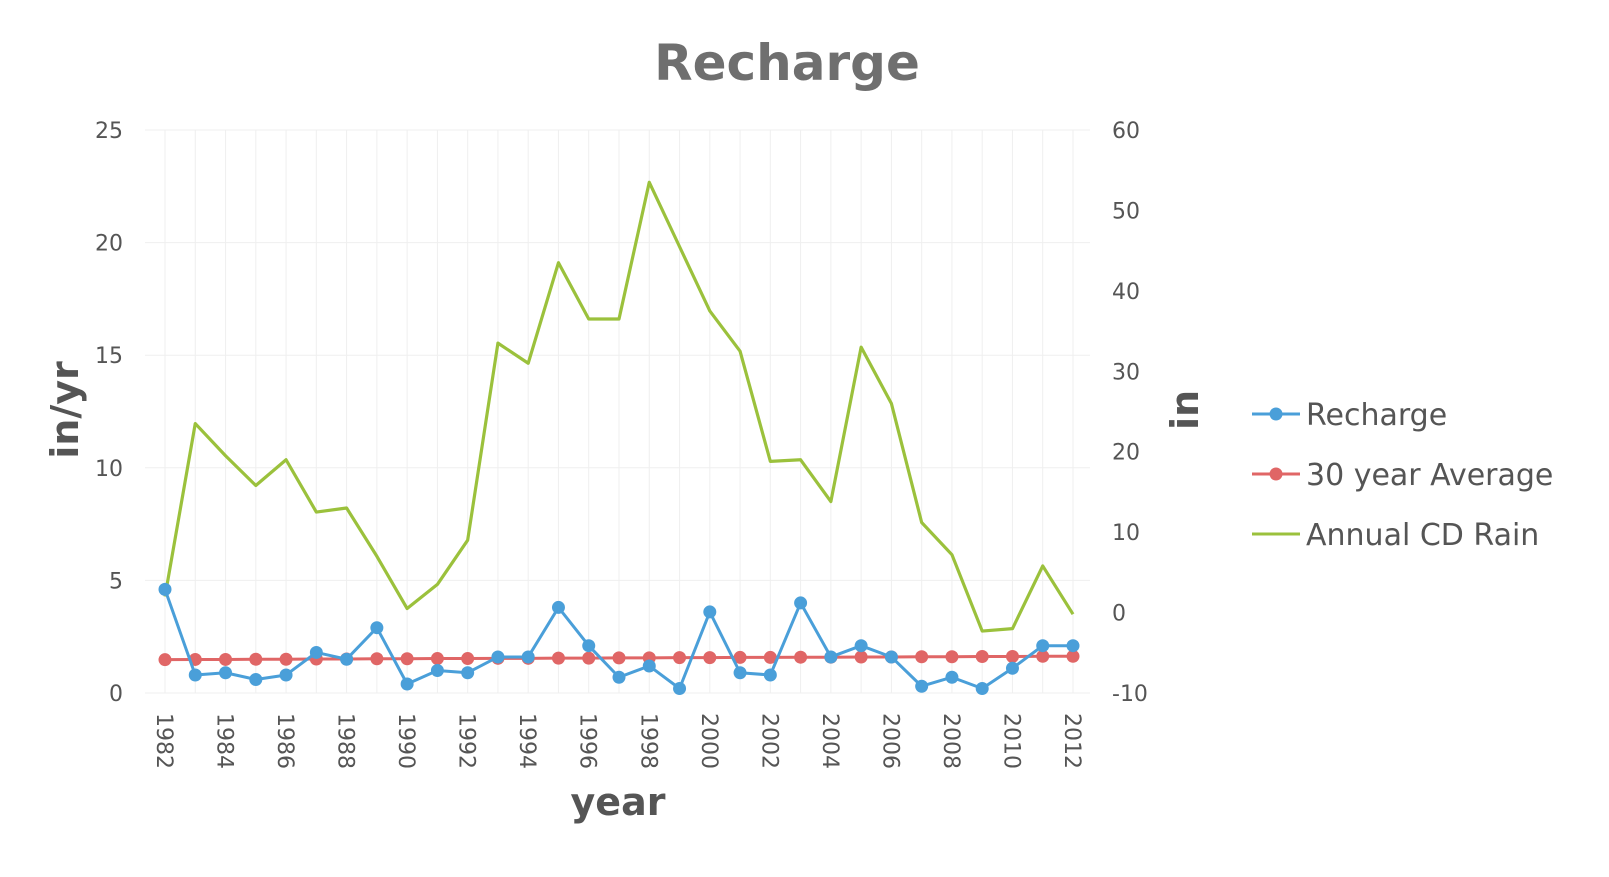 The image size is (1609, 877). Describe the element at coordinates (109, 413) in the screenshot. I see `y-axis-ticks: 0 5 10 15 20 25` at that location.